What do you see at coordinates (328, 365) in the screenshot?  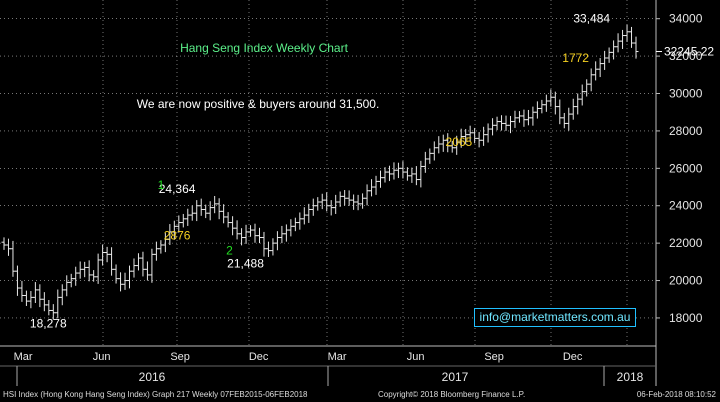 I see `x-axis: Mar Jun Sep Dec Mar Jun Sep Dec 2016 2017 2018` at bounding box center [328, 365].